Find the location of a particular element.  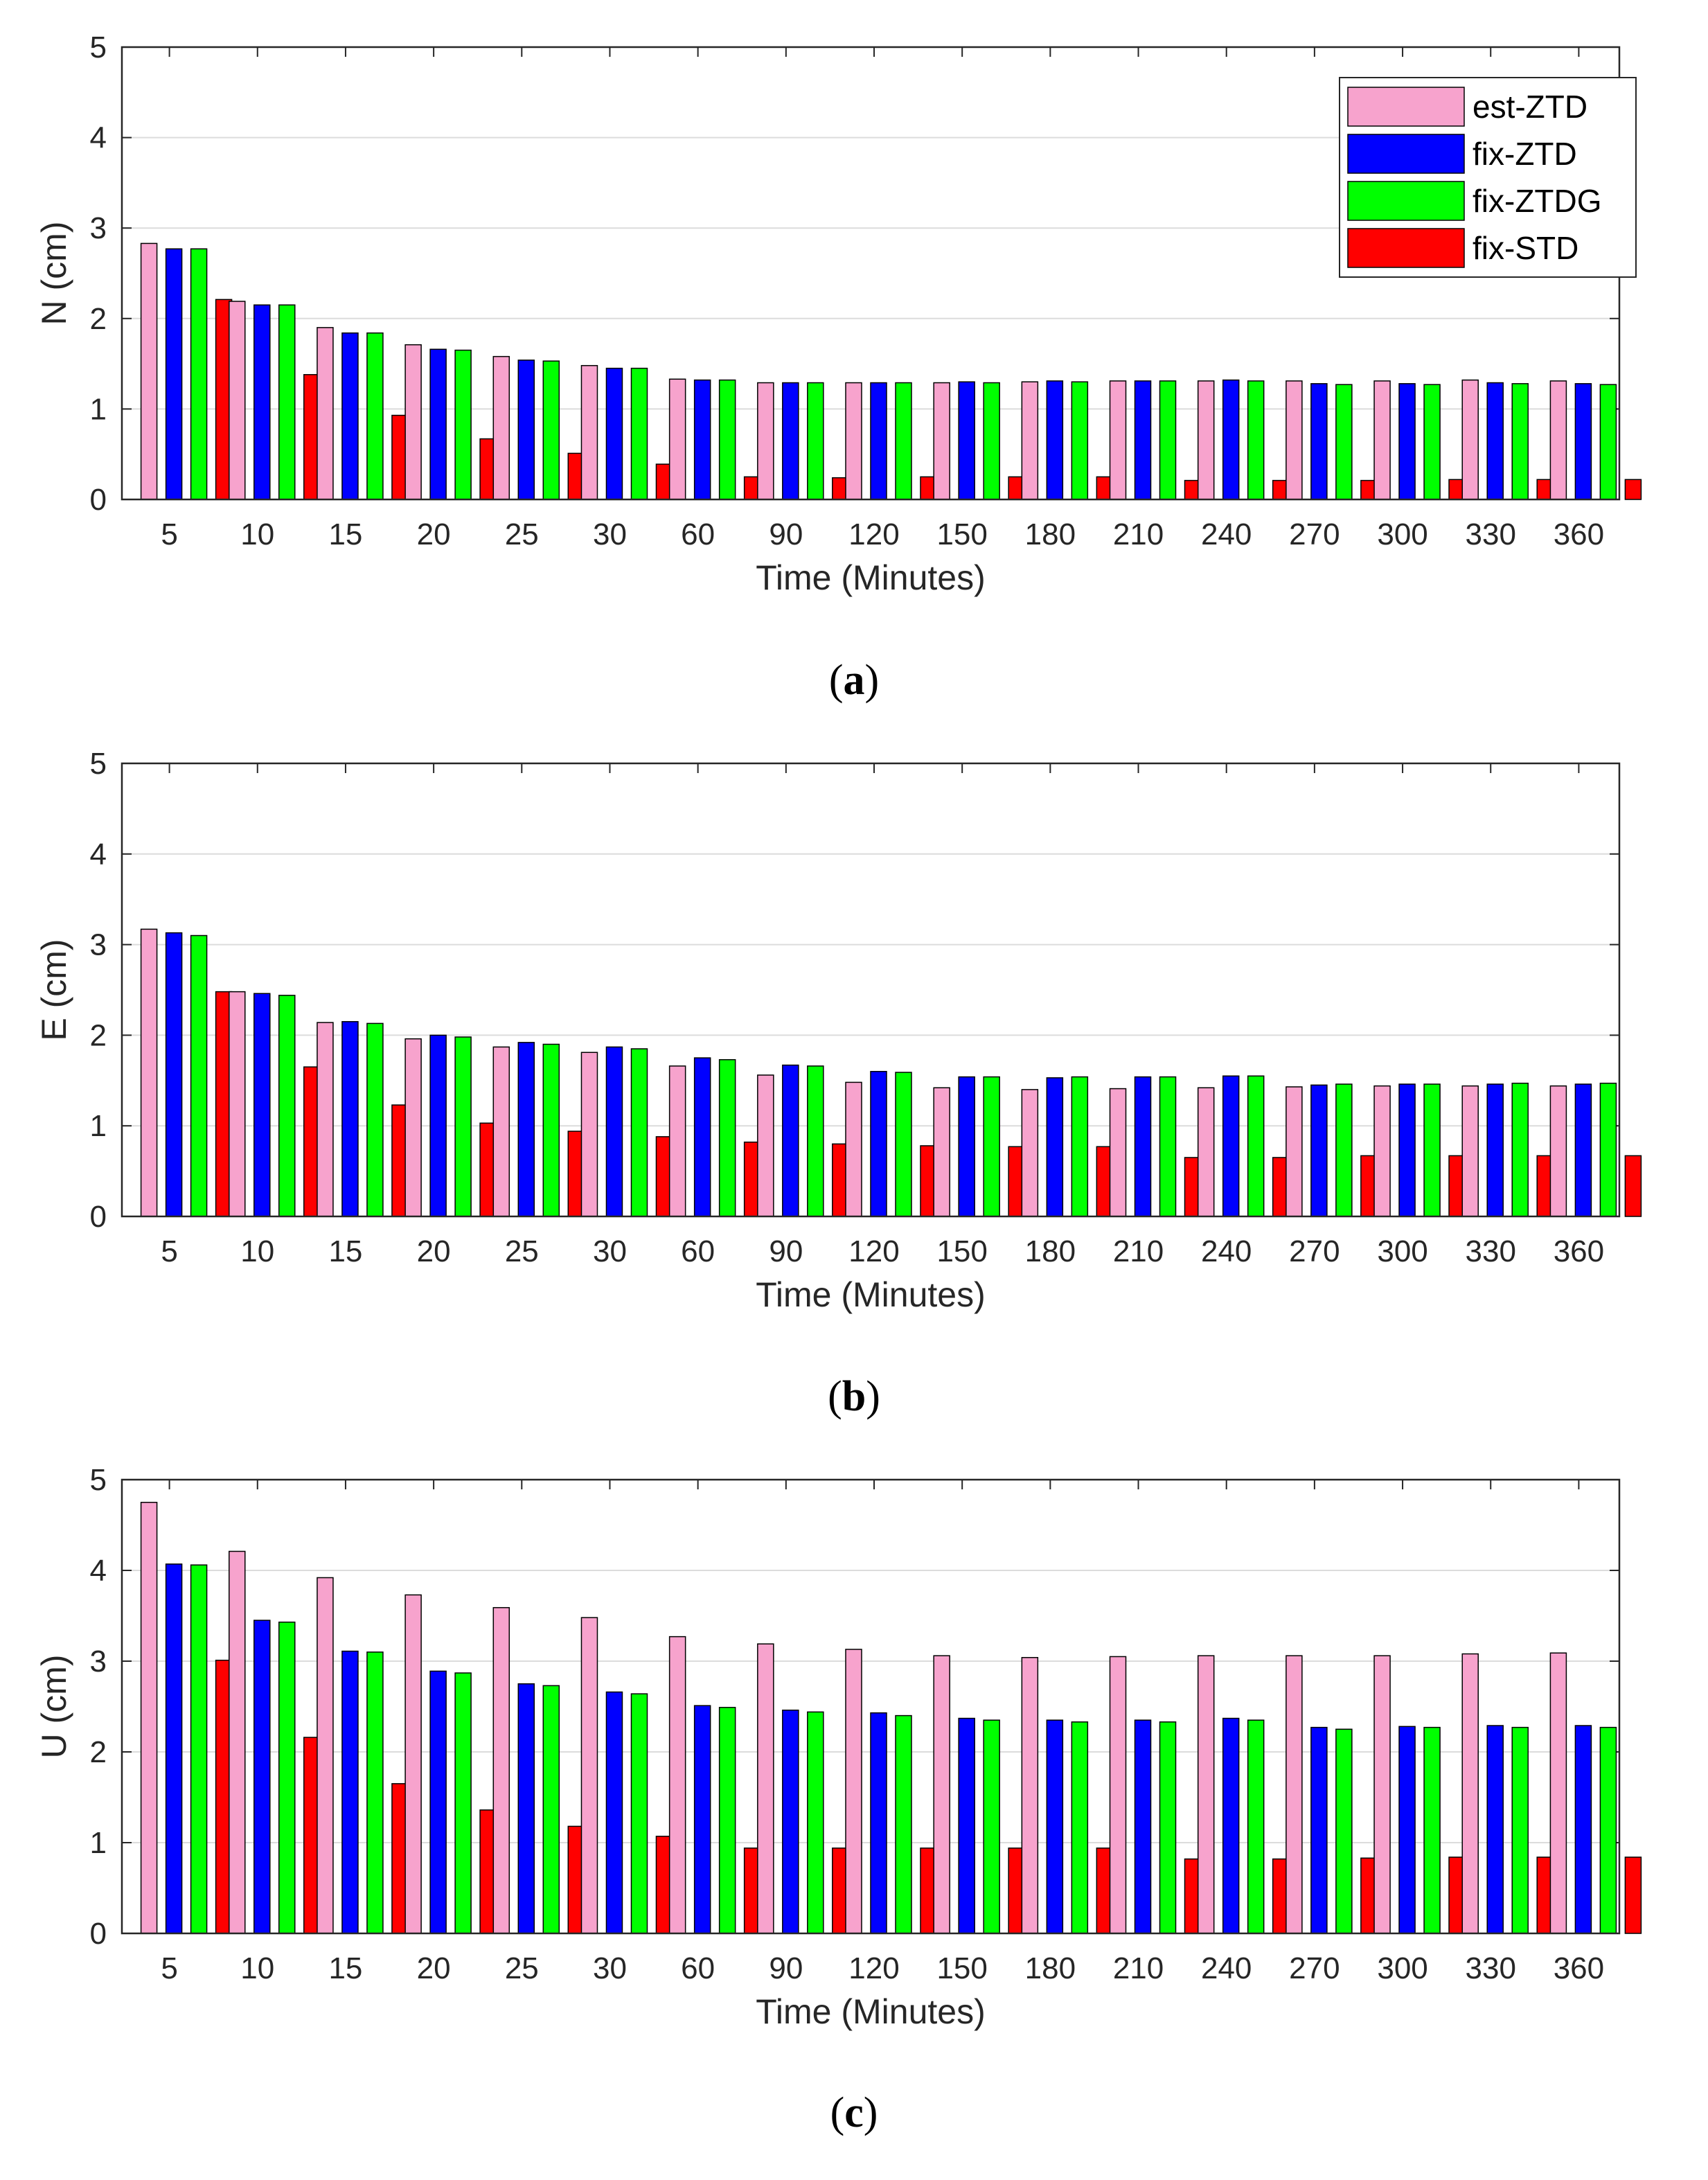

panel-caption: (a) is located at coordinates (854, 680).